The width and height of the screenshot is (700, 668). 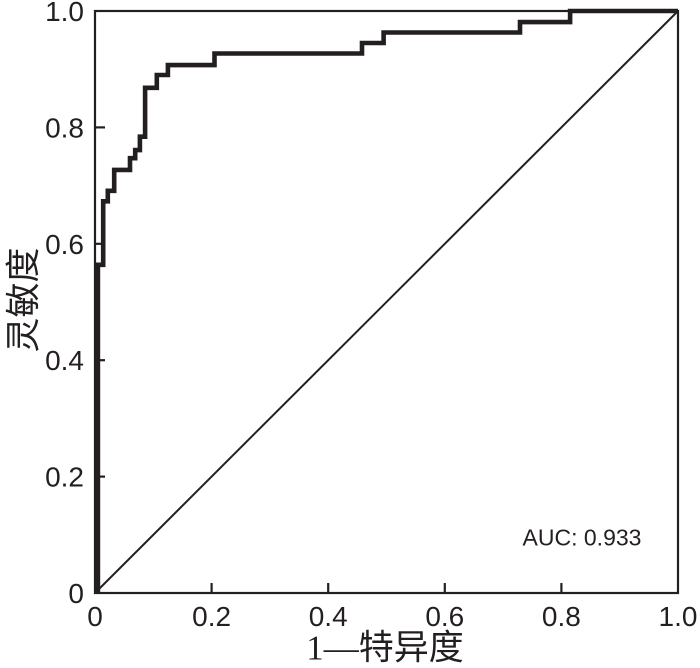 I want to click on y-tick-label: 0.4, so click(x=64, y=360).